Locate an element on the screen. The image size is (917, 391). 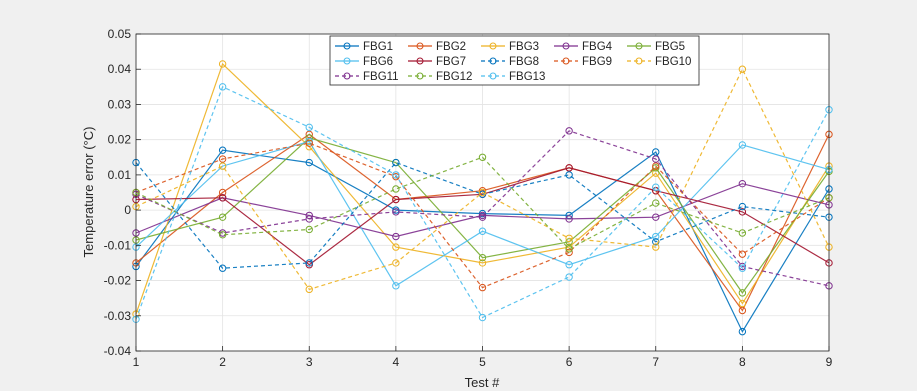
legend-item-fbg10: FBG10 is located at coordinates (659, 62).